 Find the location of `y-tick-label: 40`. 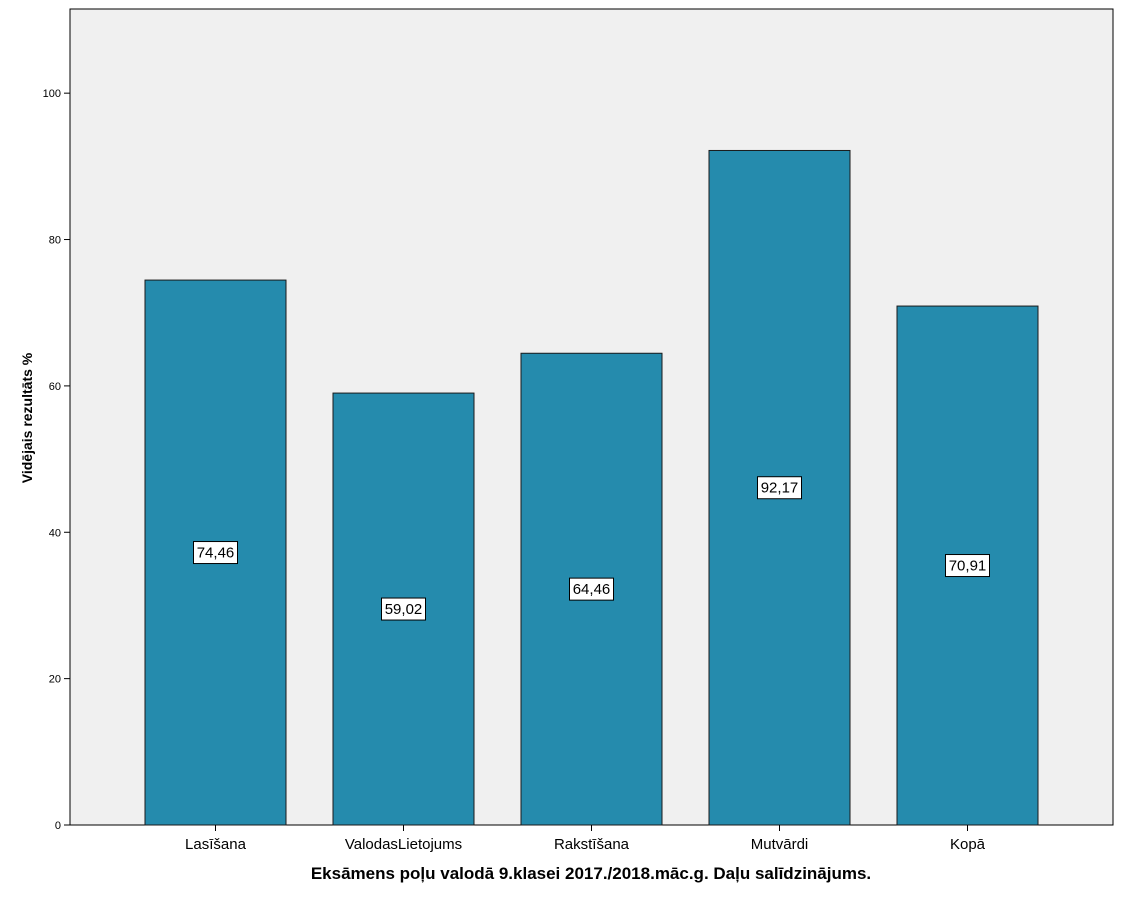

y-tick-label: 40 is located at coordinates (55, 533).